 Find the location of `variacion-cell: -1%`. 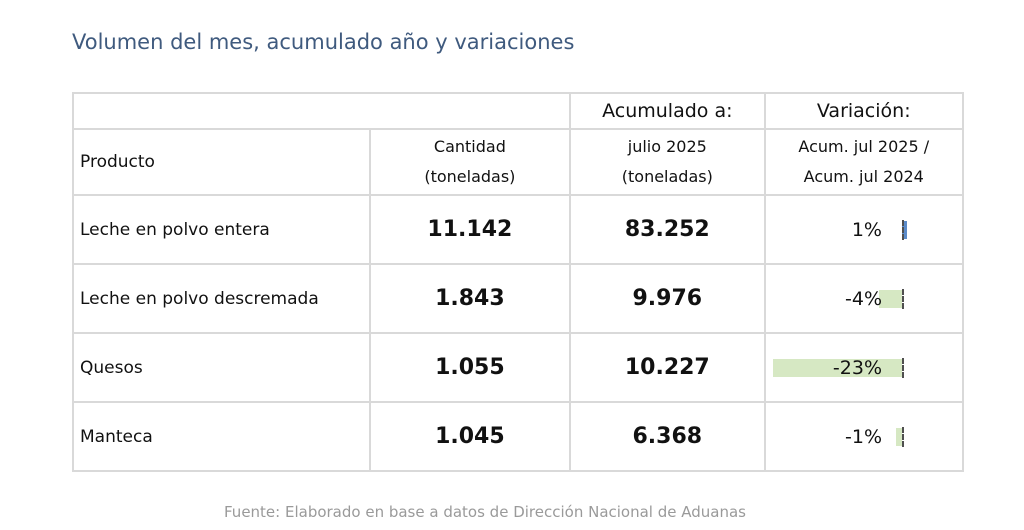

variacion-cell: -1% is located at coordinates (864, 436).